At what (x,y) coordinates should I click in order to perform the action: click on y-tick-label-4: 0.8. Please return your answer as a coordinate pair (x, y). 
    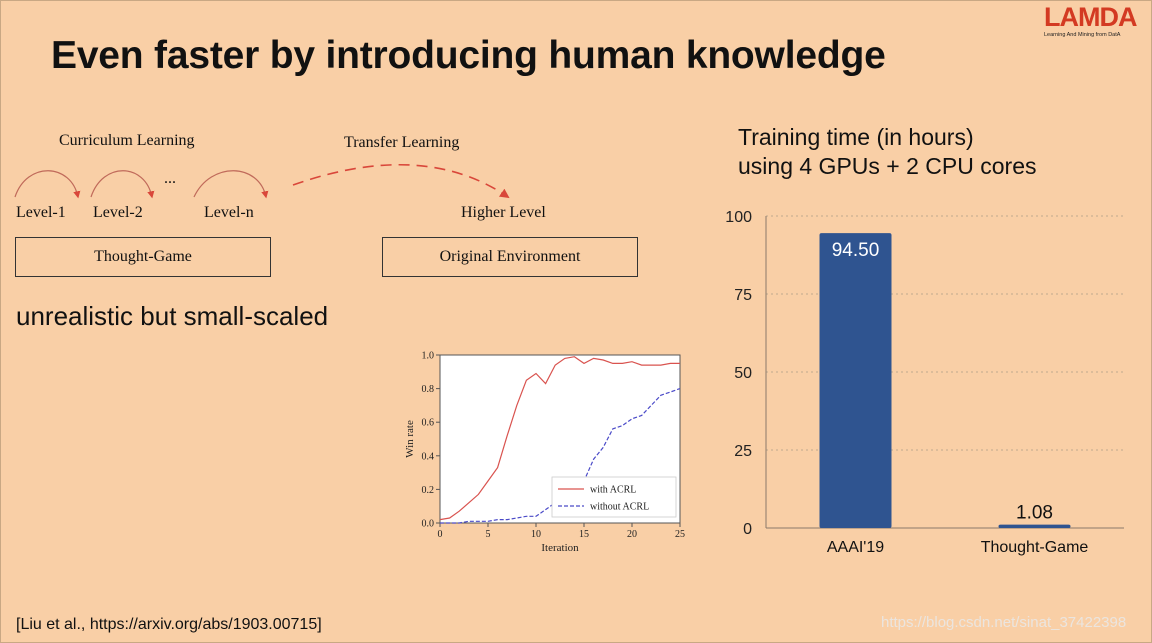
    Looking at the image, I should click on (428, 389).